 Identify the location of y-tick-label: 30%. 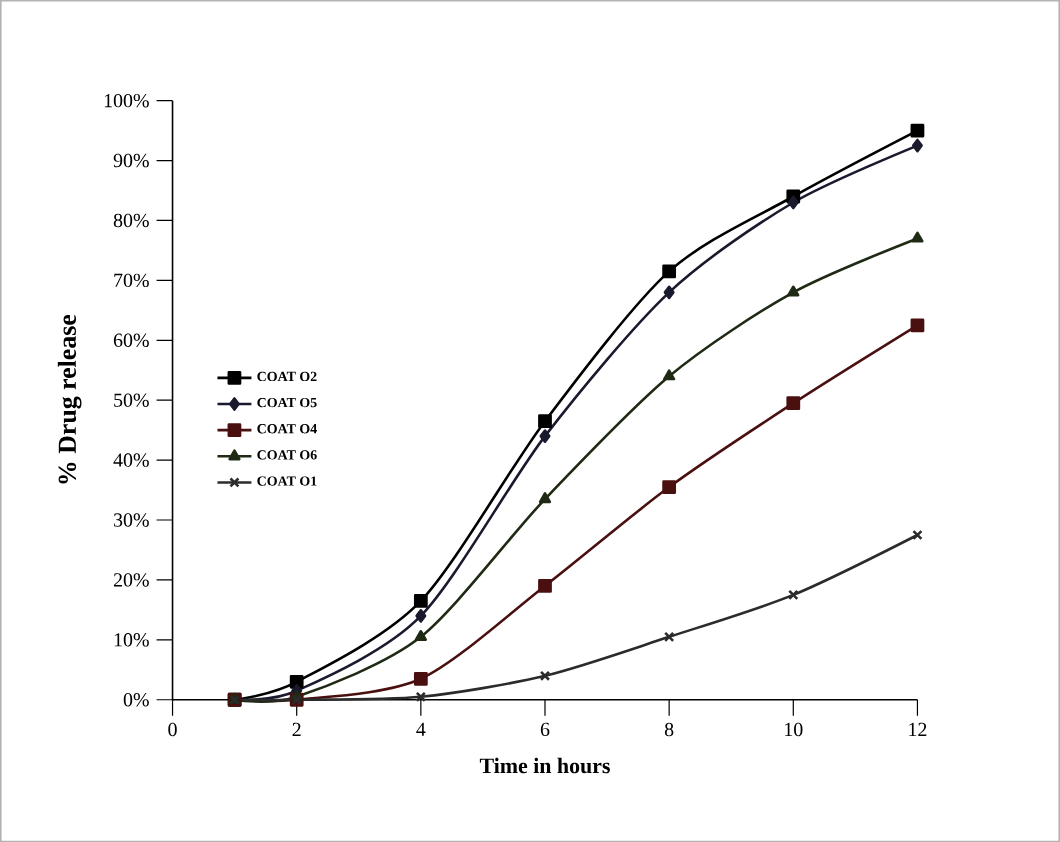
(131, 520).